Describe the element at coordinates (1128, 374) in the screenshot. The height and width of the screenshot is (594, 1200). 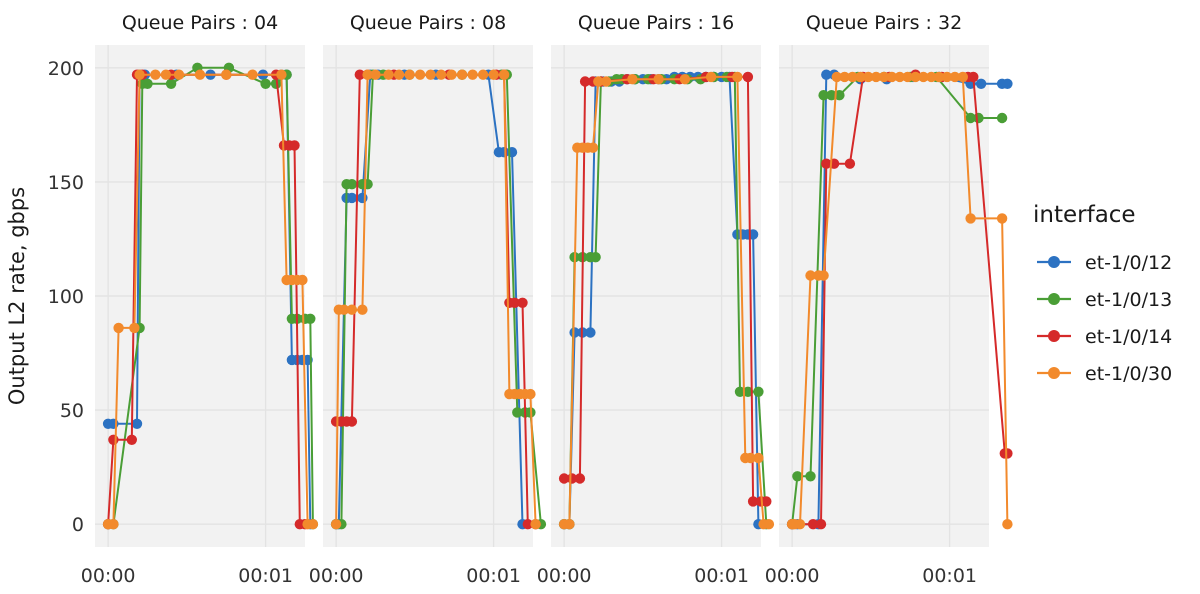
I see `legend-label: et-1/0/30` at that location.